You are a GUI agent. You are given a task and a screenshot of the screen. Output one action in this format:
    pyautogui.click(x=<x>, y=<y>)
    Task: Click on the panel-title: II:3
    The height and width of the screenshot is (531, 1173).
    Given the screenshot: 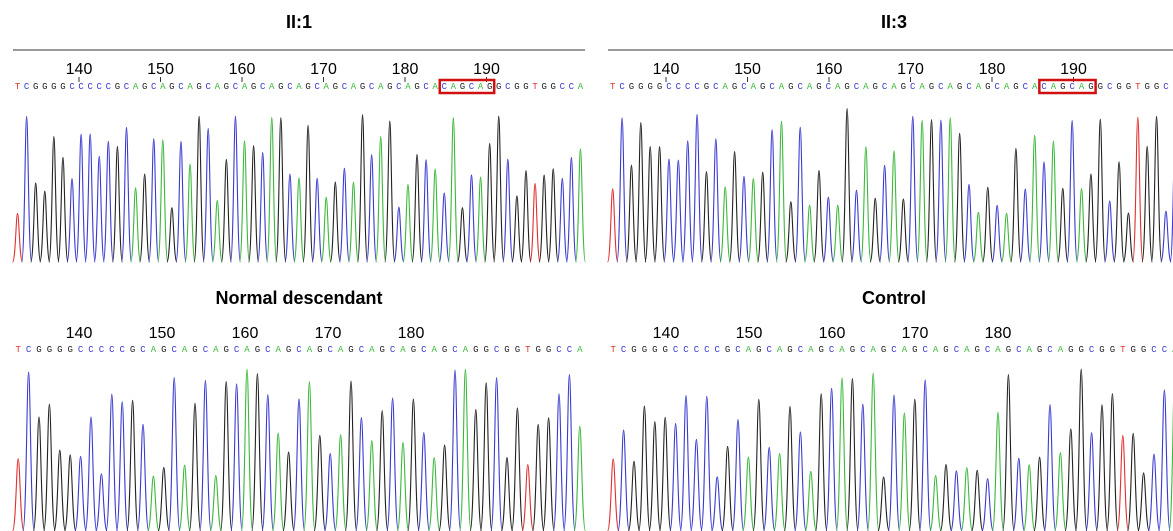 What is the action you would take?
    pyautogui.click(x=894, y=22)
    